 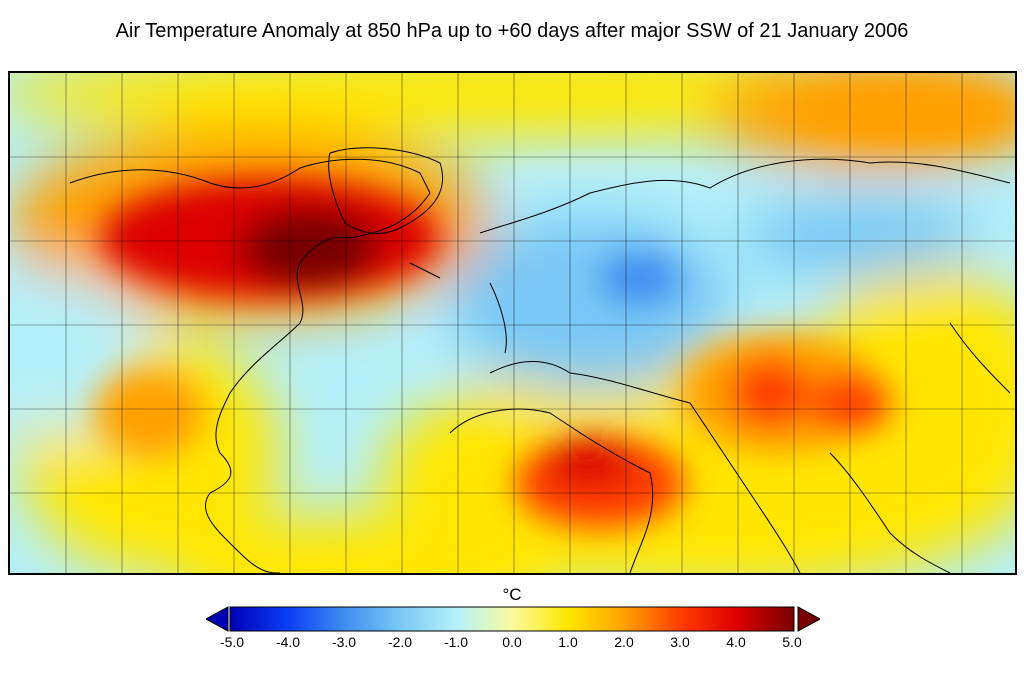 What do you see at coordinates (456, 642) in the screenshot?
I see `colorbar-tick-label: -1.0` at bounding box center [456, 642].